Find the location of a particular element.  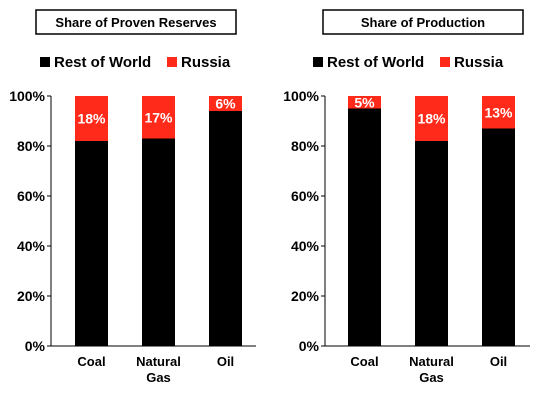

data-label-oil: 13% is located at coordinates (498, 112).